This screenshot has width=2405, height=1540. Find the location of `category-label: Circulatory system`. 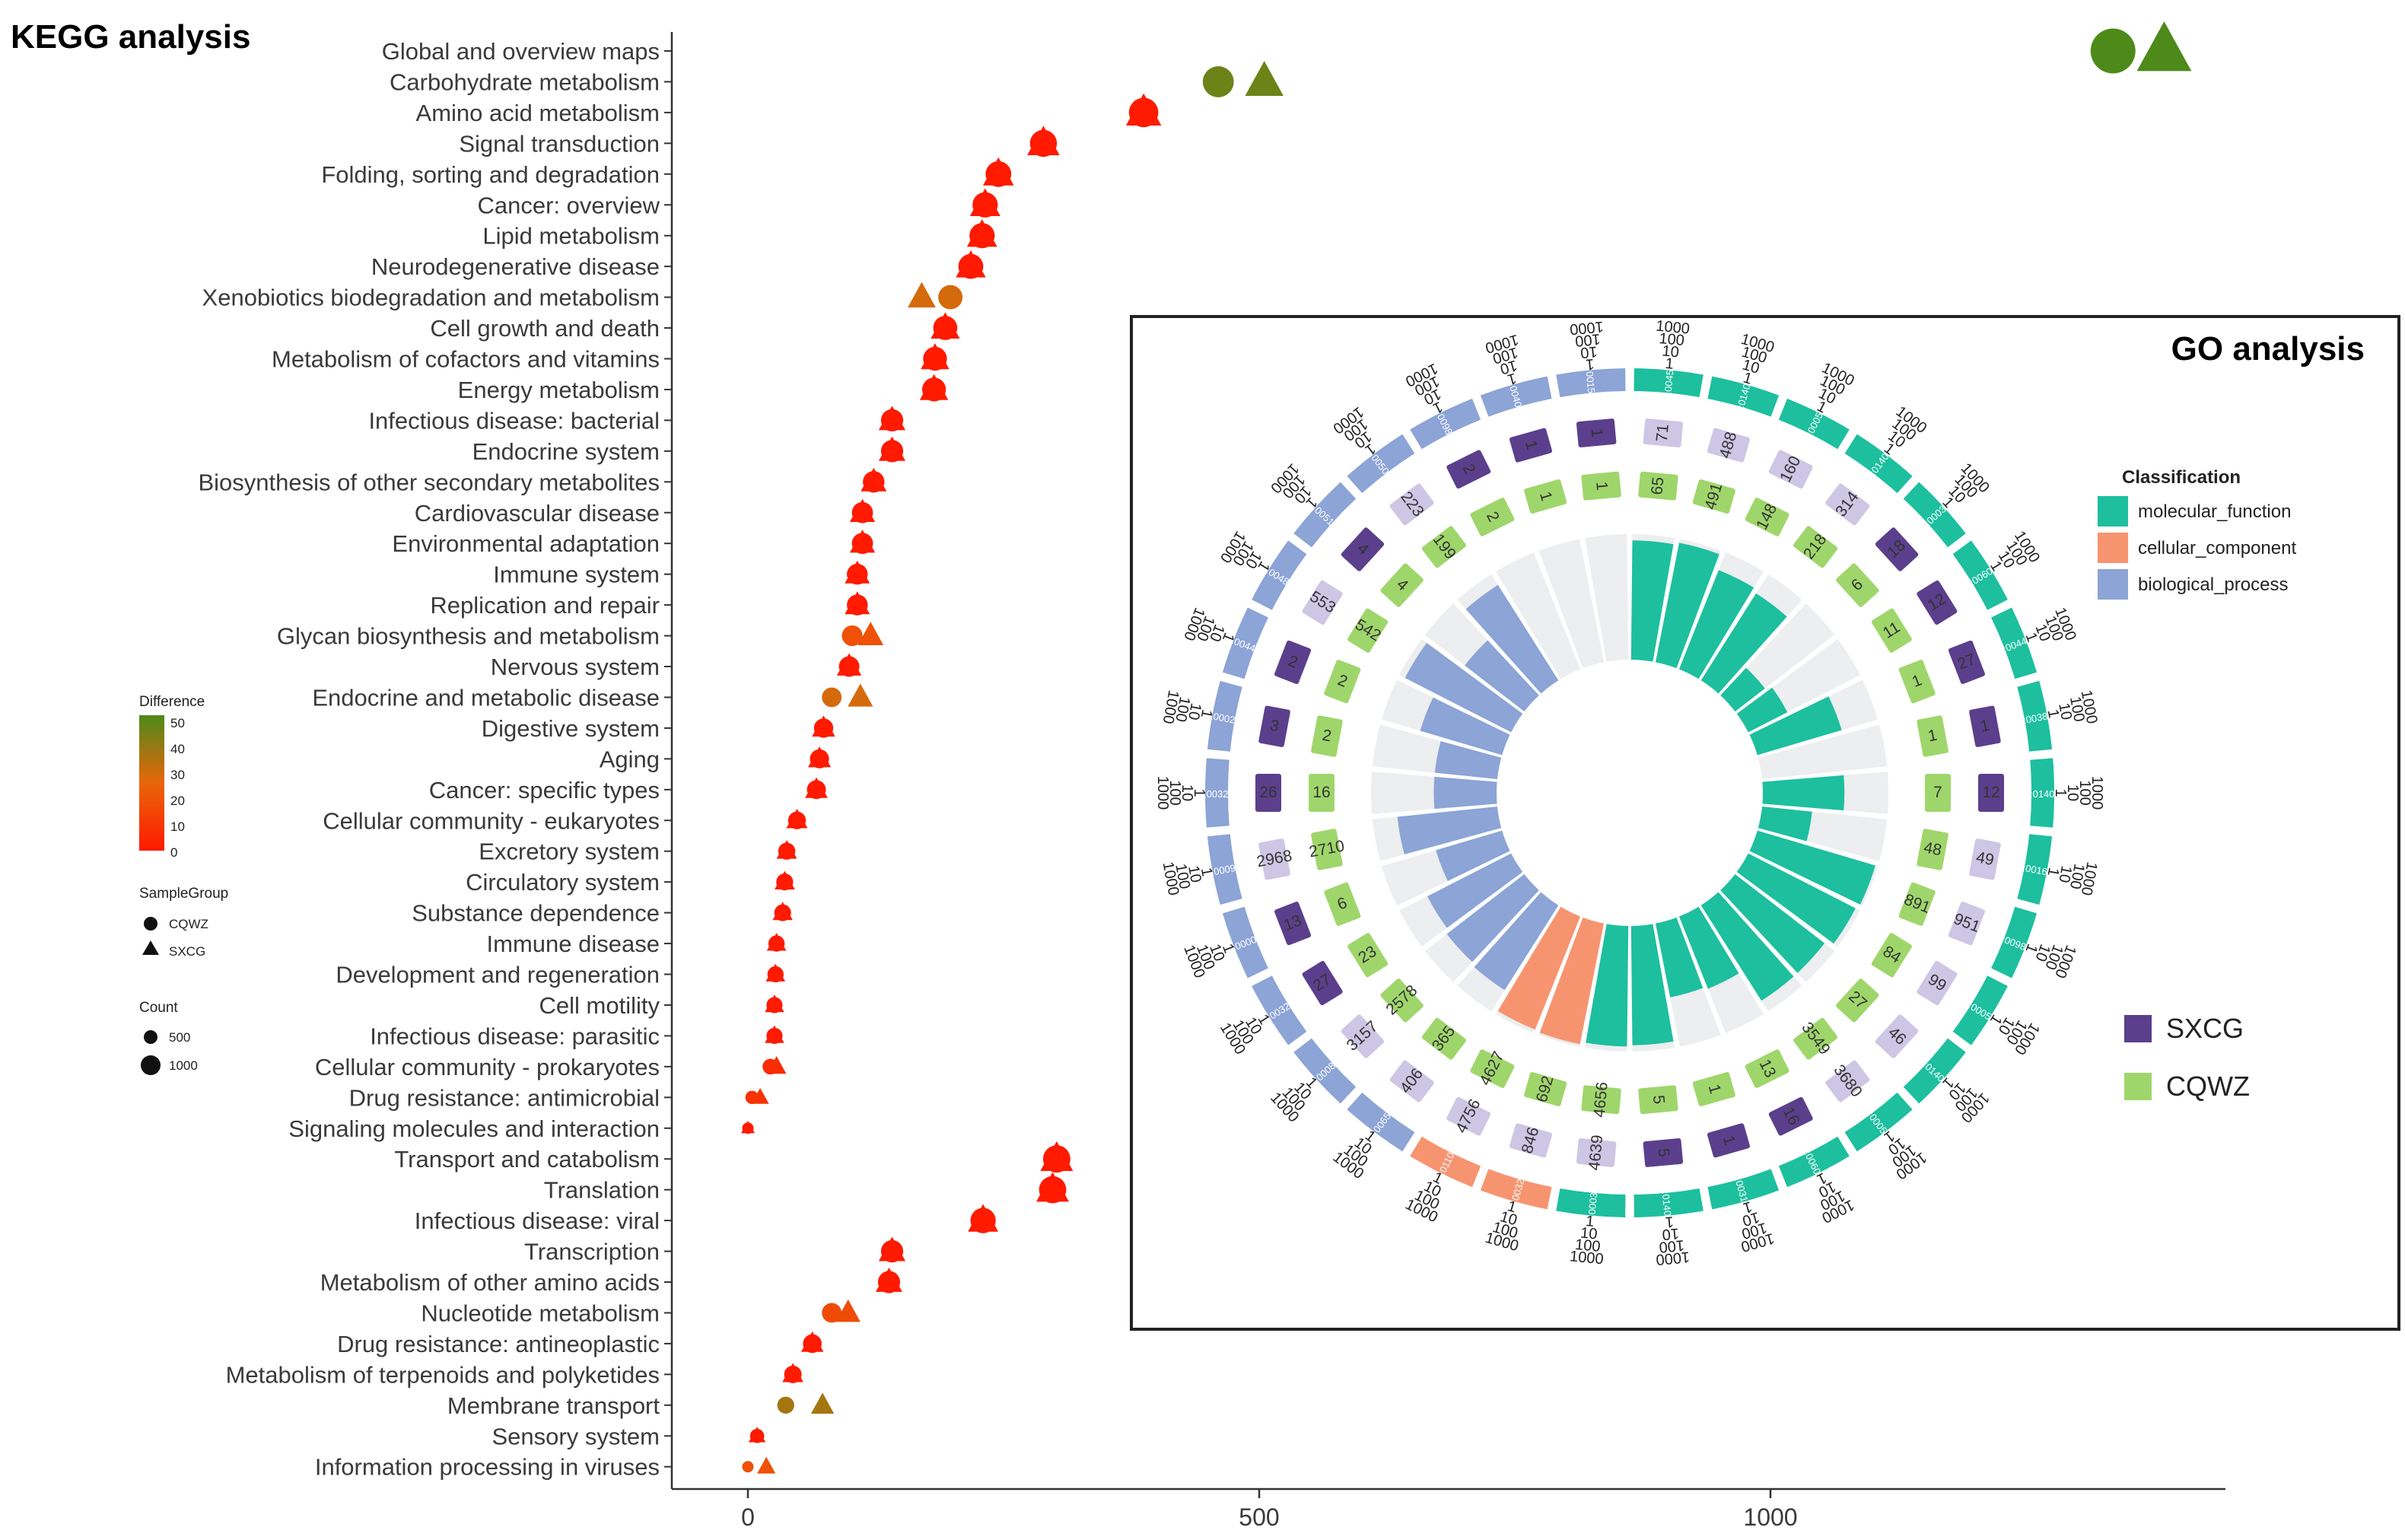

category-label: Circulatory system is located at coordinates (563, 883).